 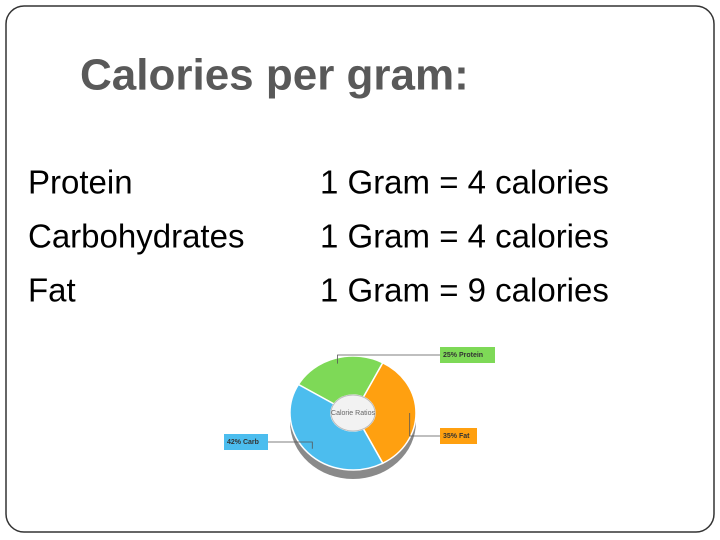 I want to click on pie-hole, so click(x=353, y=413).